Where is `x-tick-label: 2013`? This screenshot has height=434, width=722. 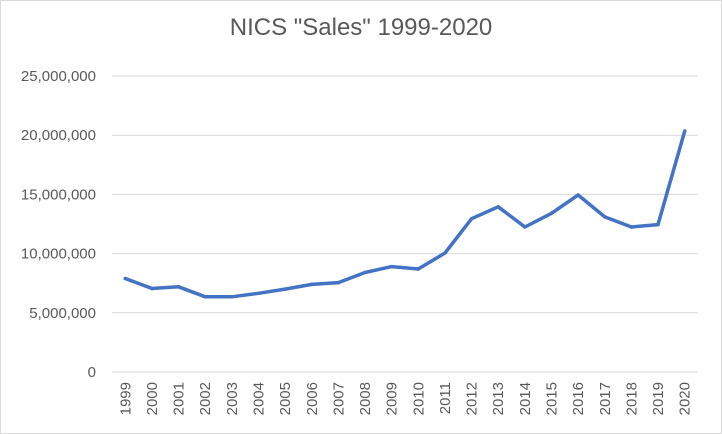
x-tick-label: 2013 is located at coordinates (498, 398).